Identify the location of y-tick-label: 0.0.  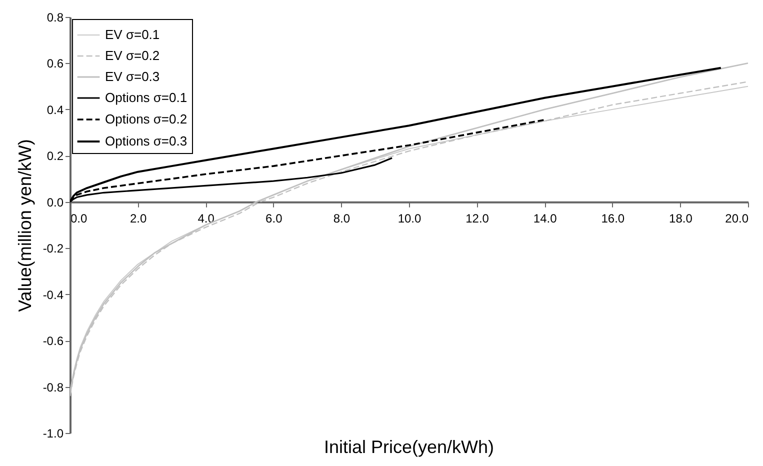
(55, 202).